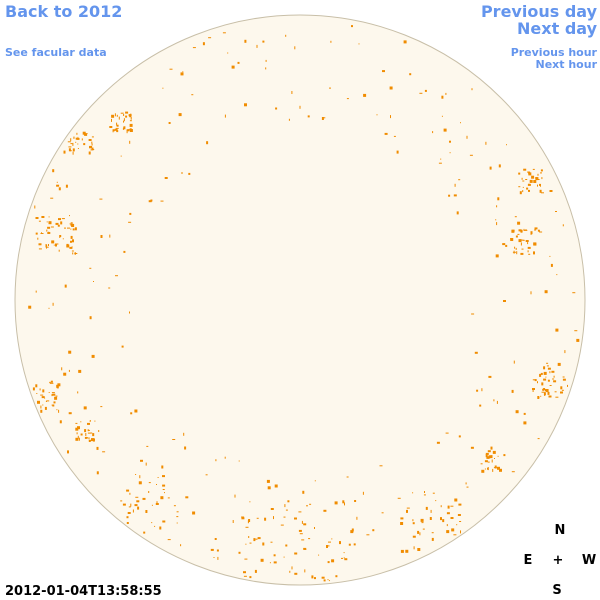 The image size is (600, 600). What do you see at coordinates (567, 64) in the screenshot?
I see `next-hour-link: Next hour` at bounding box center [567, 64].